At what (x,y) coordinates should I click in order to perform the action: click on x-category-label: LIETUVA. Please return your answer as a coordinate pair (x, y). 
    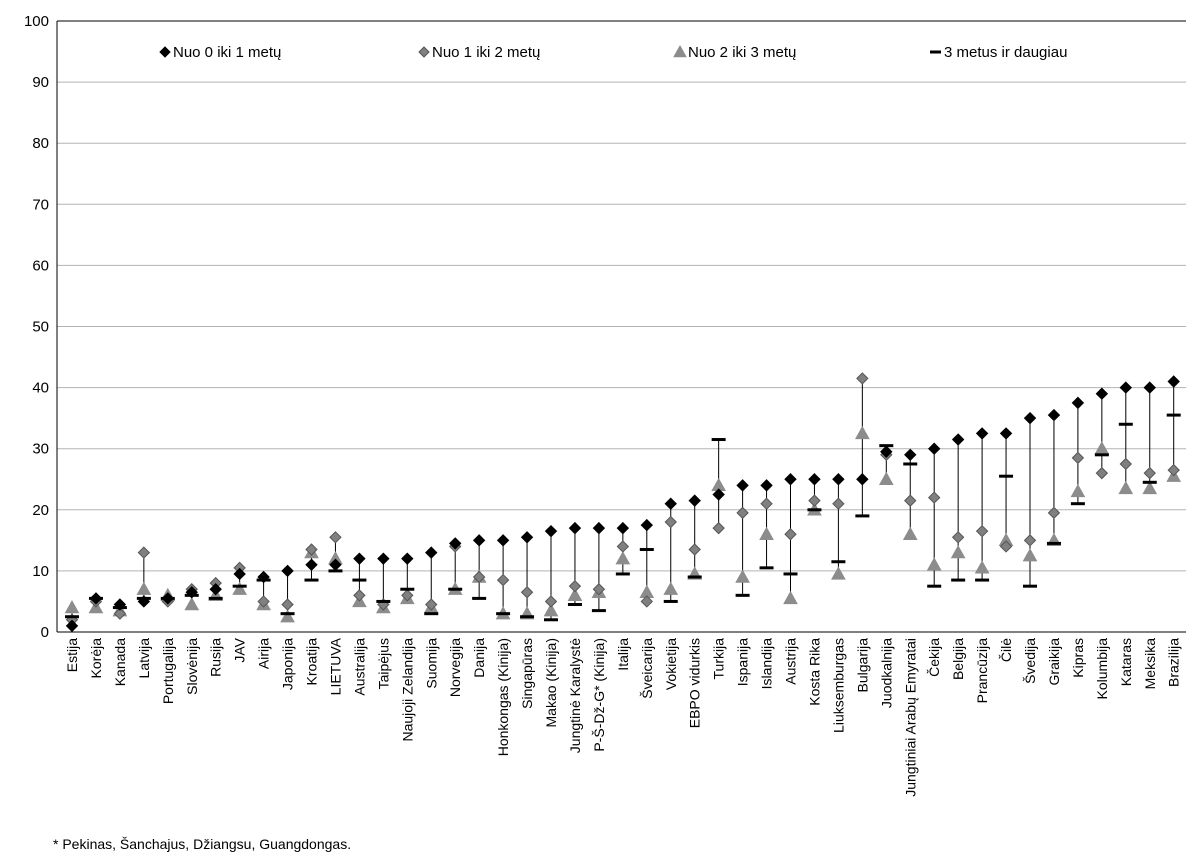
    Looking at the image, I should click on (335, 666).